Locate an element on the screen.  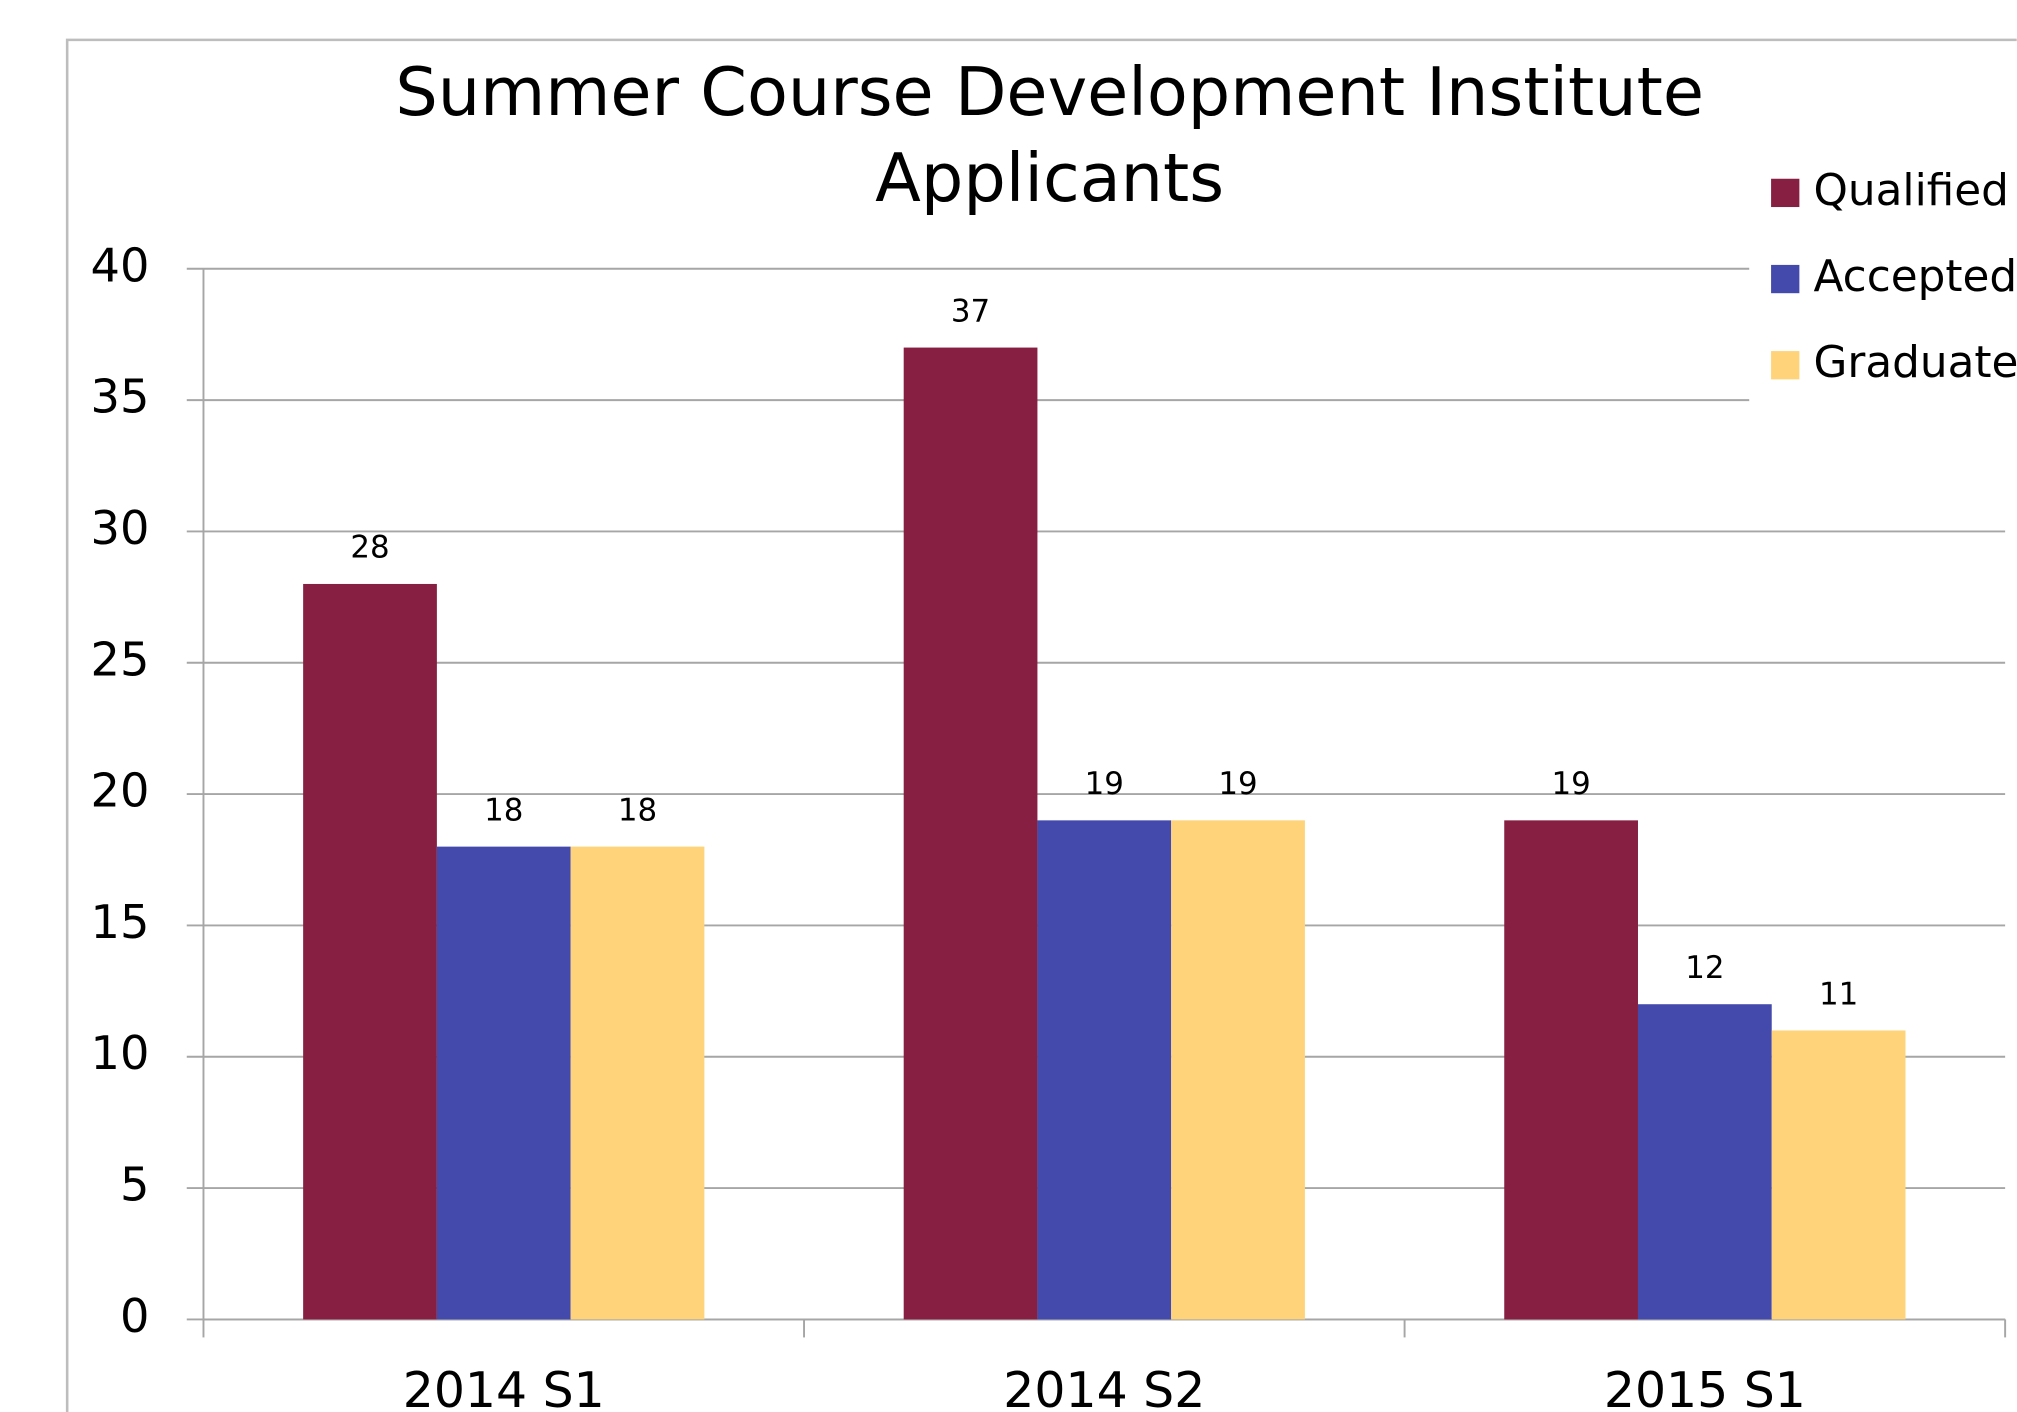
data-label: 28 is located at coordinates (369, 548).